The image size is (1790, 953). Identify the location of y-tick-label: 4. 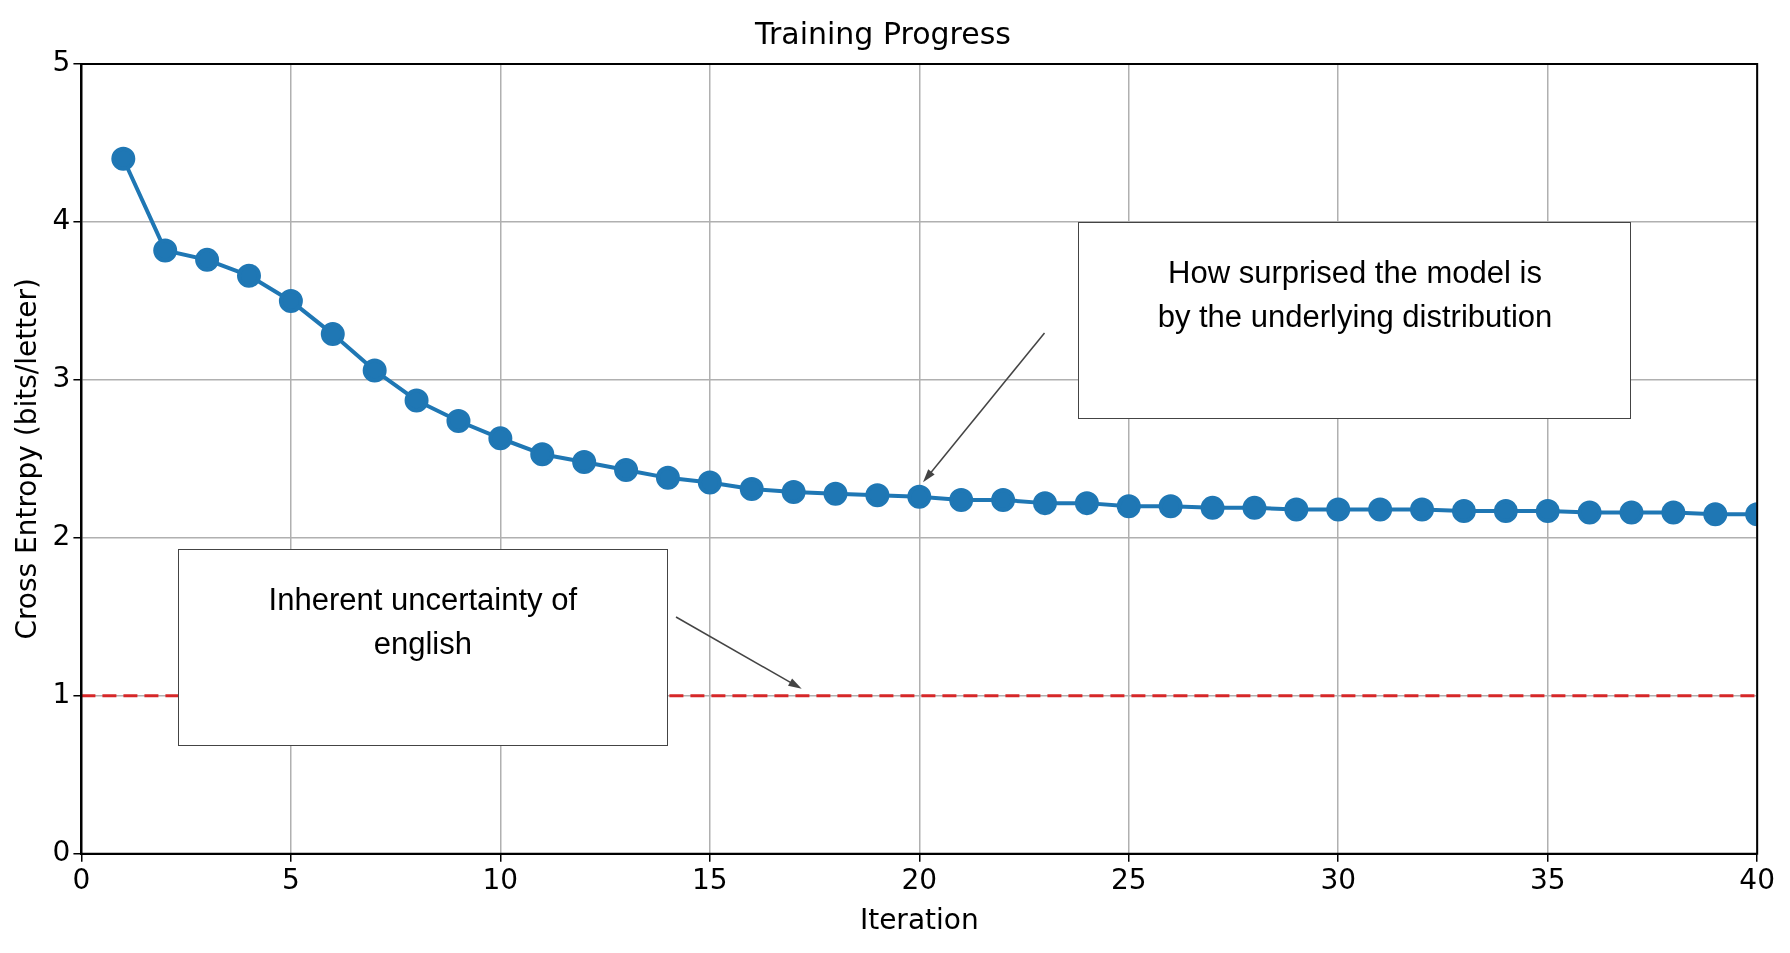
(61, 220).